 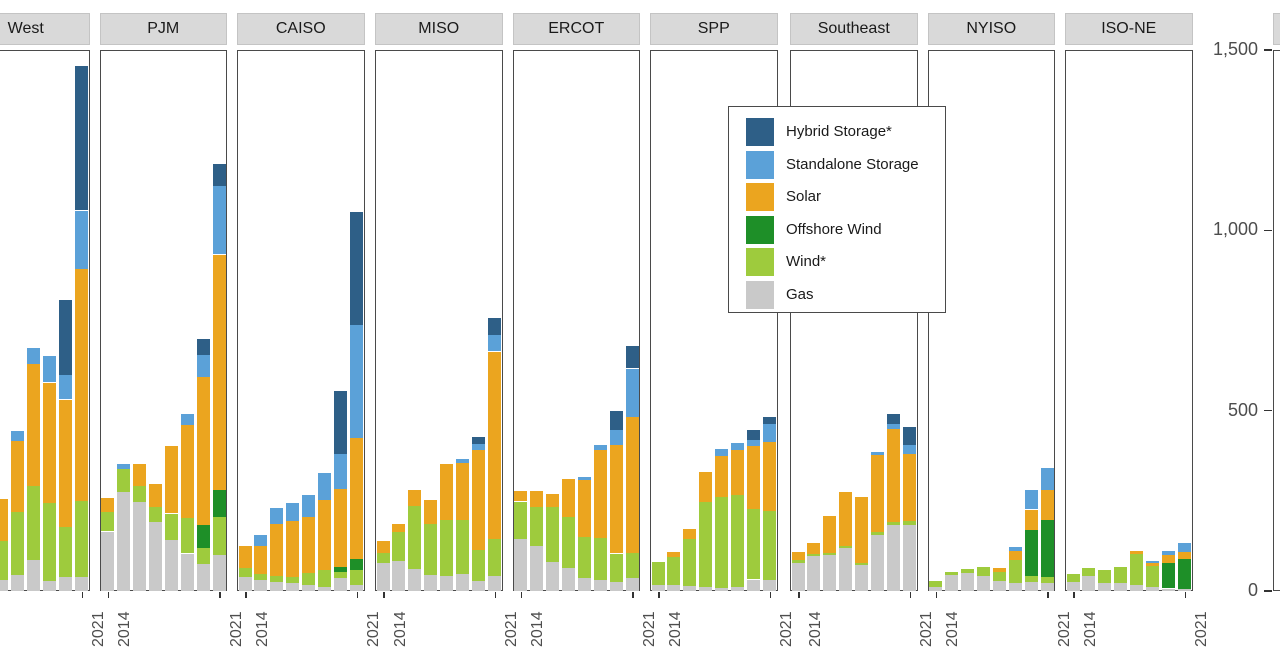 I want to click on bar-southeast-2016-solar, so click(x=830, y=534).